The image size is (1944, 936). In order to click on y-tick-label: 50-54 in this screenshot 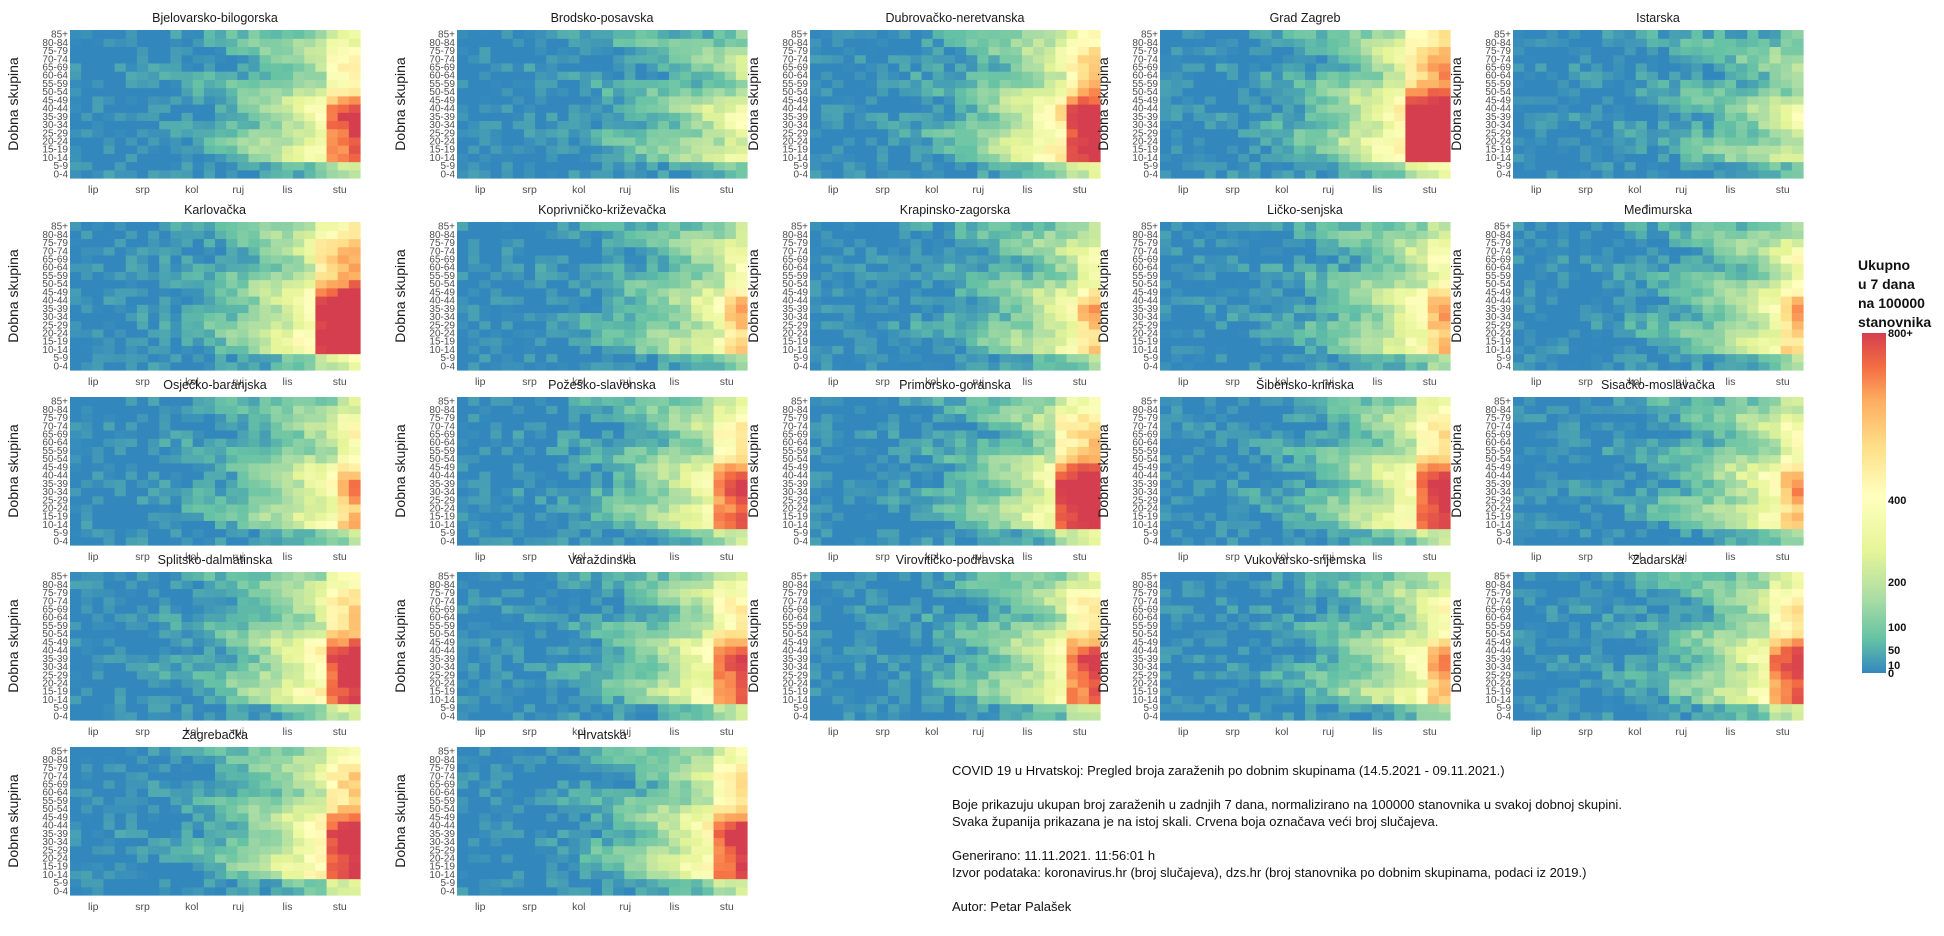, I will do `click(1145, 92)`.